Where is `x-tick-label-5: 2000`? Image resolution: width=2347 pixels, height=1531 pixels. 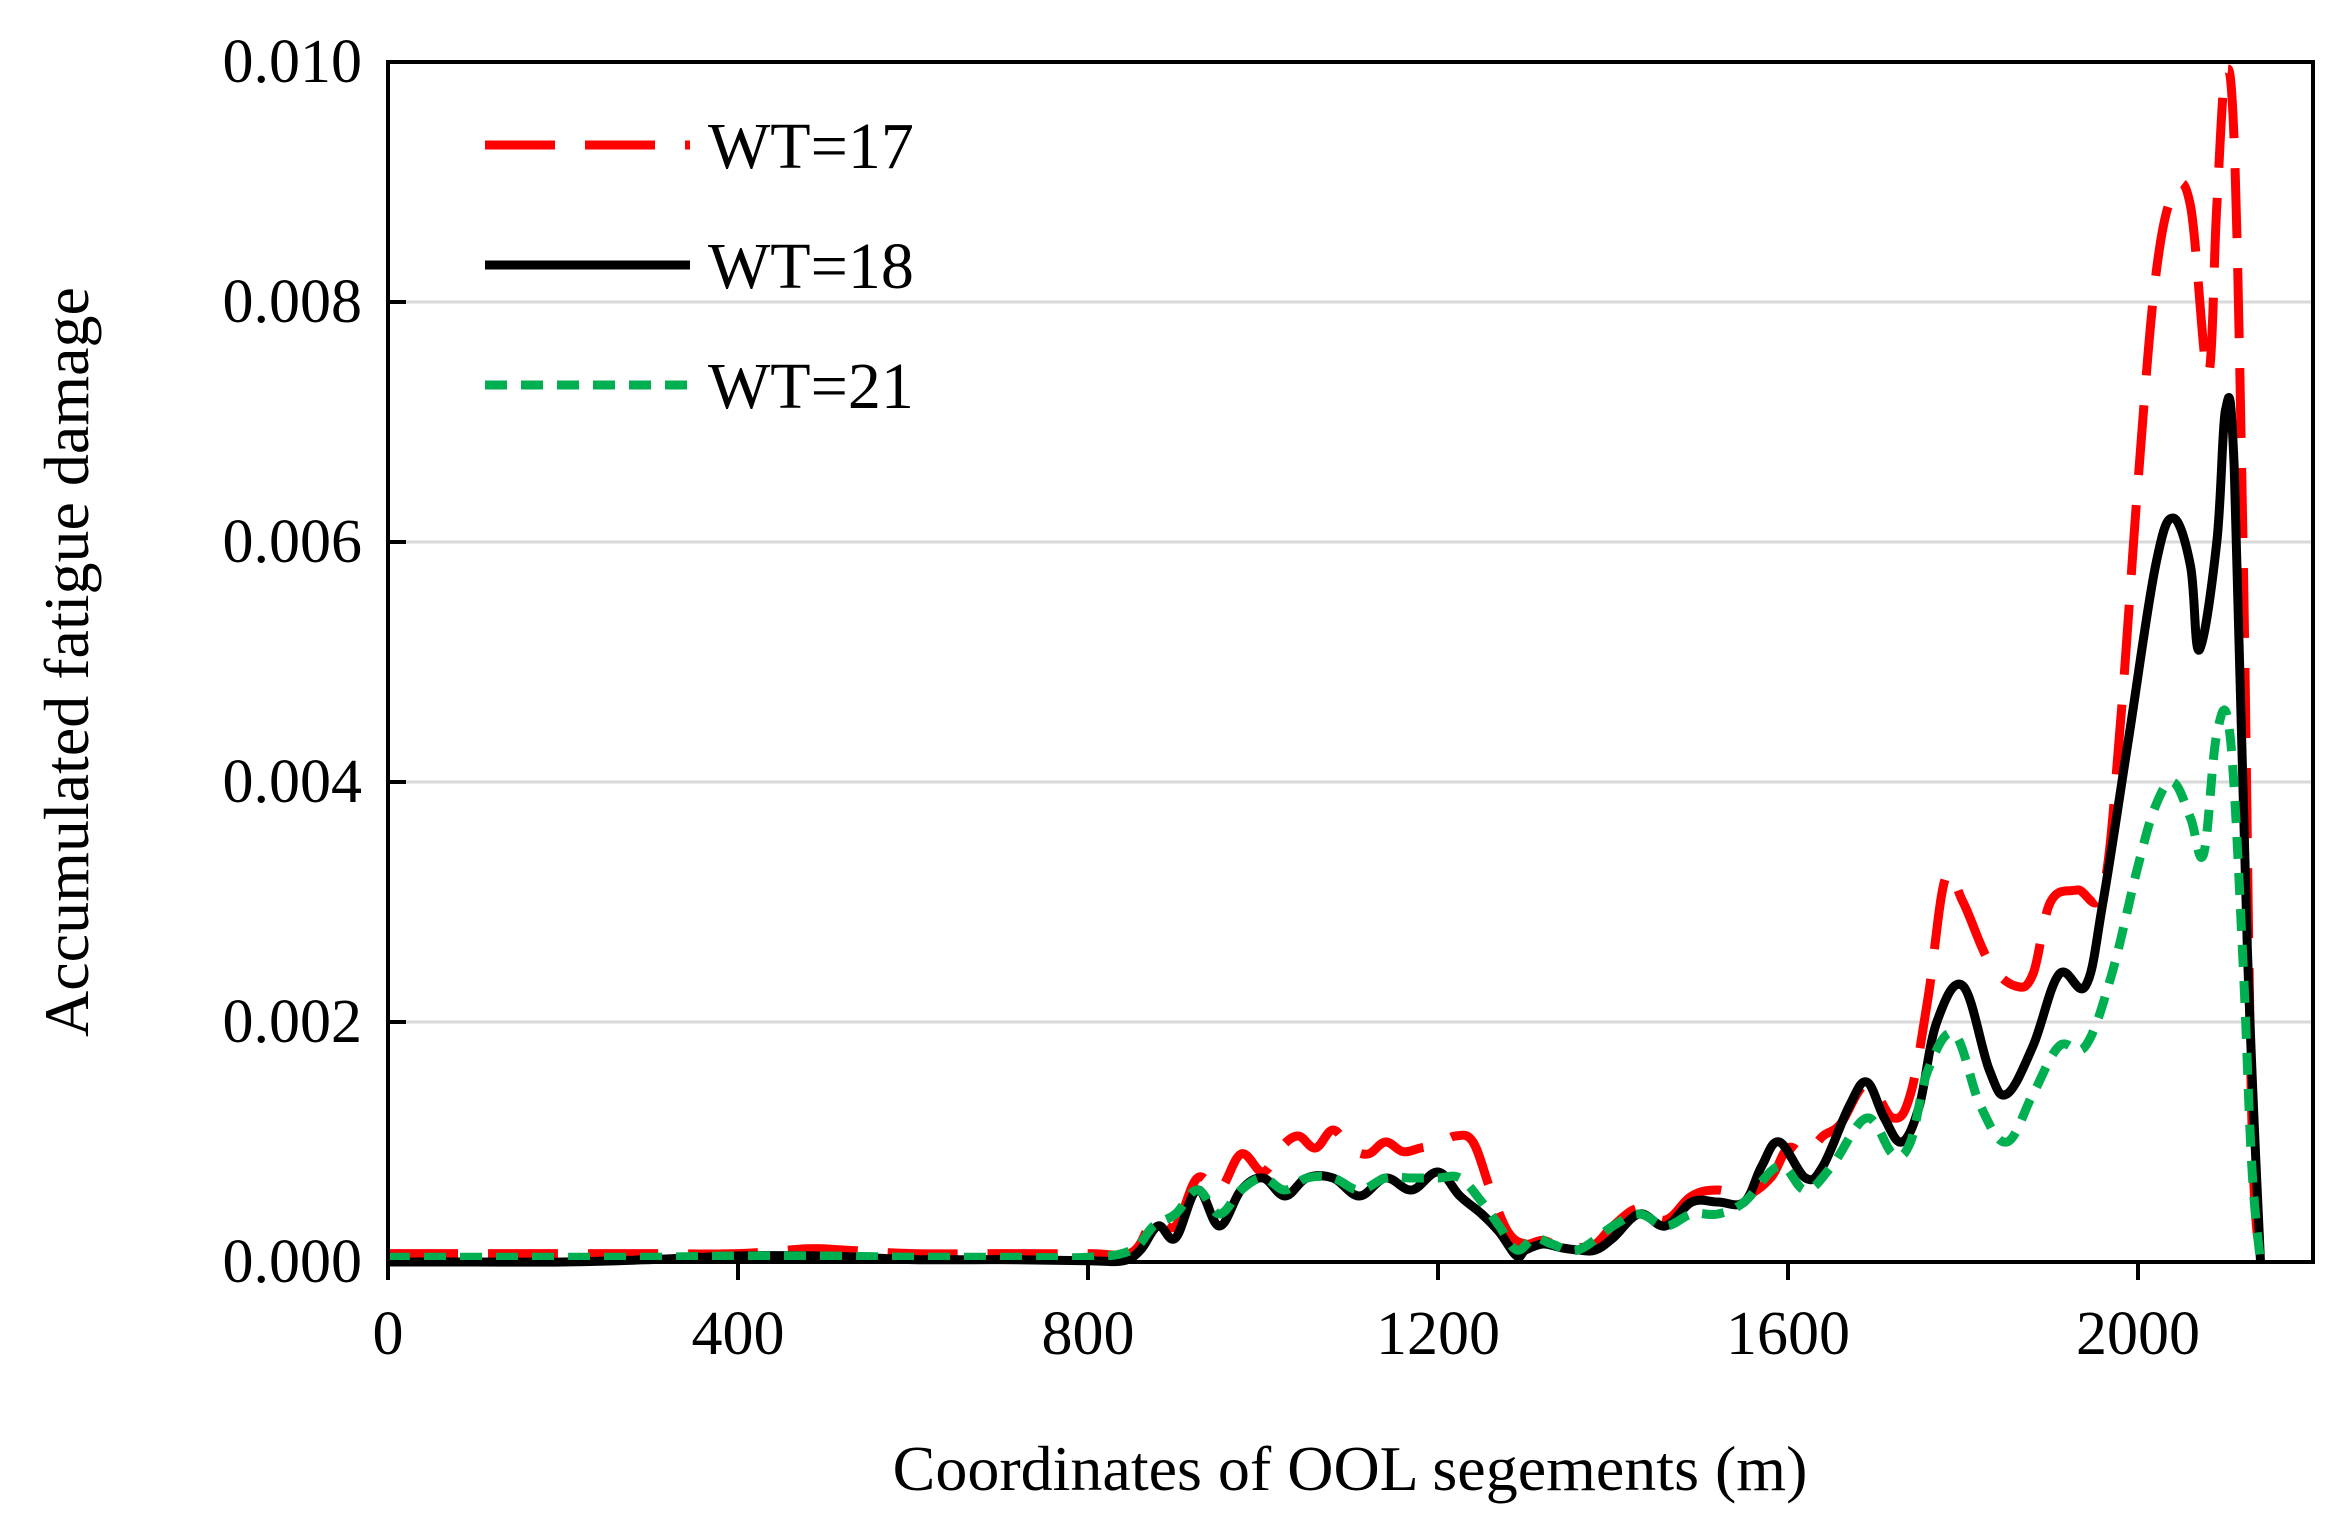
x-tick-label-5: 2000 is located at coordinates (2138, 1334).